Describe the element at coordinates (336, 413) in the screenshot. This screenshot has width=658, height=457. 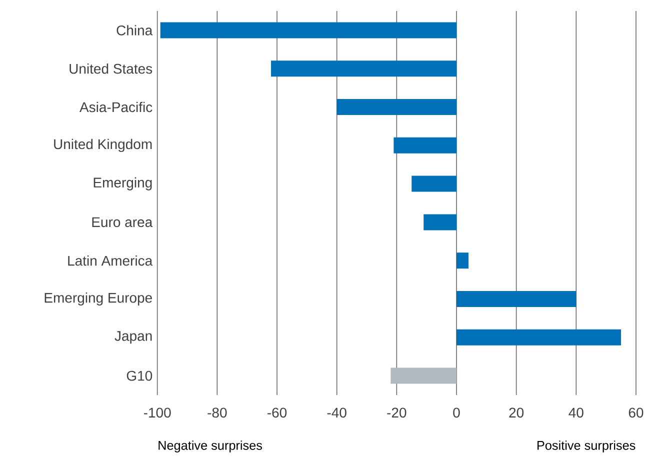
I see `x-tick-label: -40` at that location.